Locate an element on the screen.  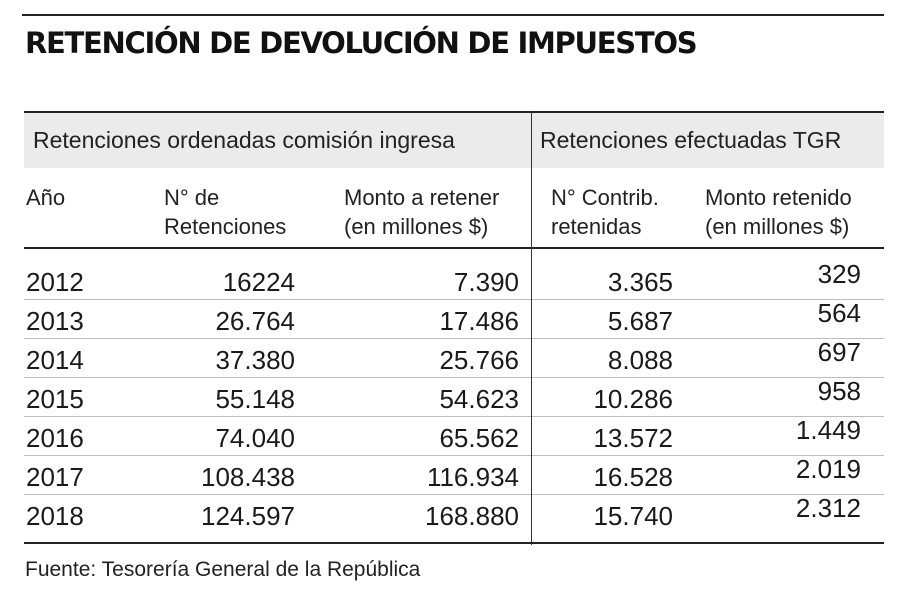
cell-year: 2014 is located at coordinates (55, 360).